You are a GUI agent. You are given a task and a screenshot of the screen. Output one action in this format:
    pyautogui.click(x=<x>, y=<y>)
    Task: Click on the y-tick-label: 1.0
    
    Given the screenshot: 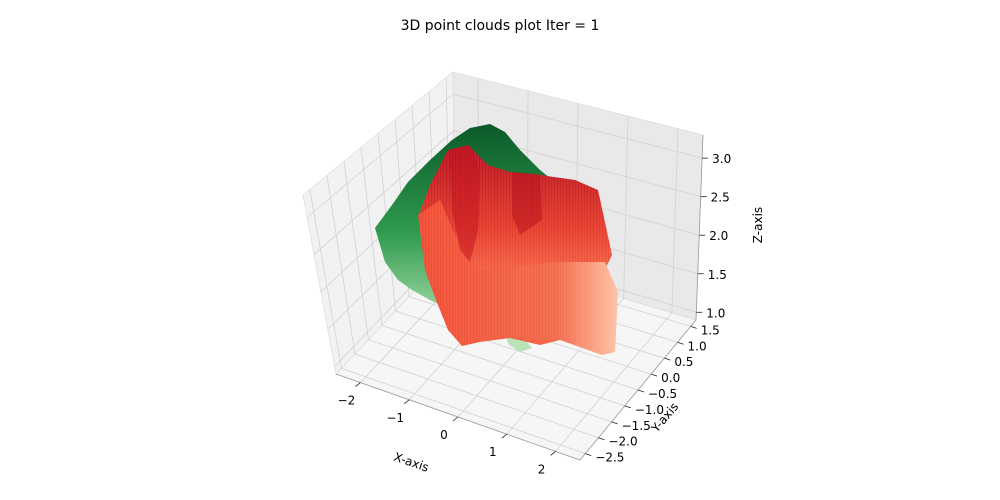 What is the action you would take?
    pyautogui.click(x=697, y=346)
    